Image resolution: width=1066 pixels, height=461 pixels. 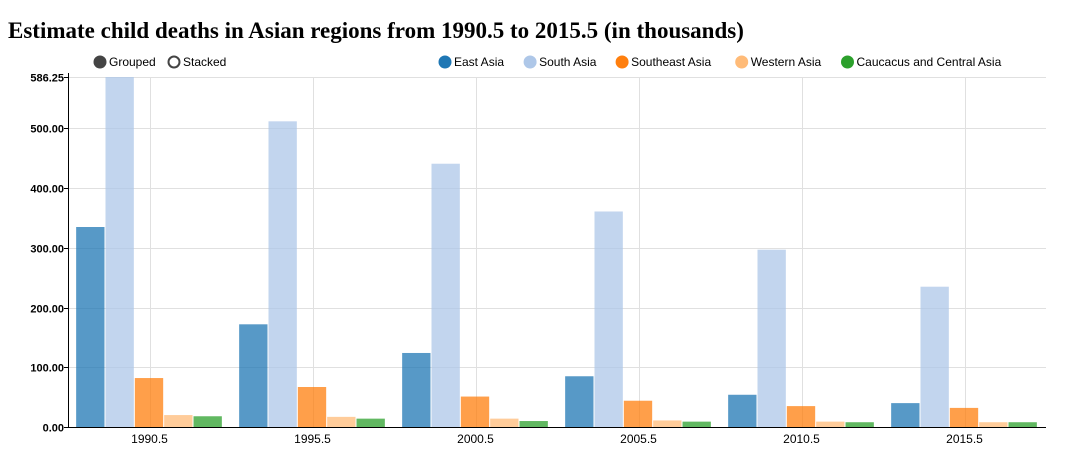 I want to click on stacked-option: Stacked, so click(x=197, y=62).